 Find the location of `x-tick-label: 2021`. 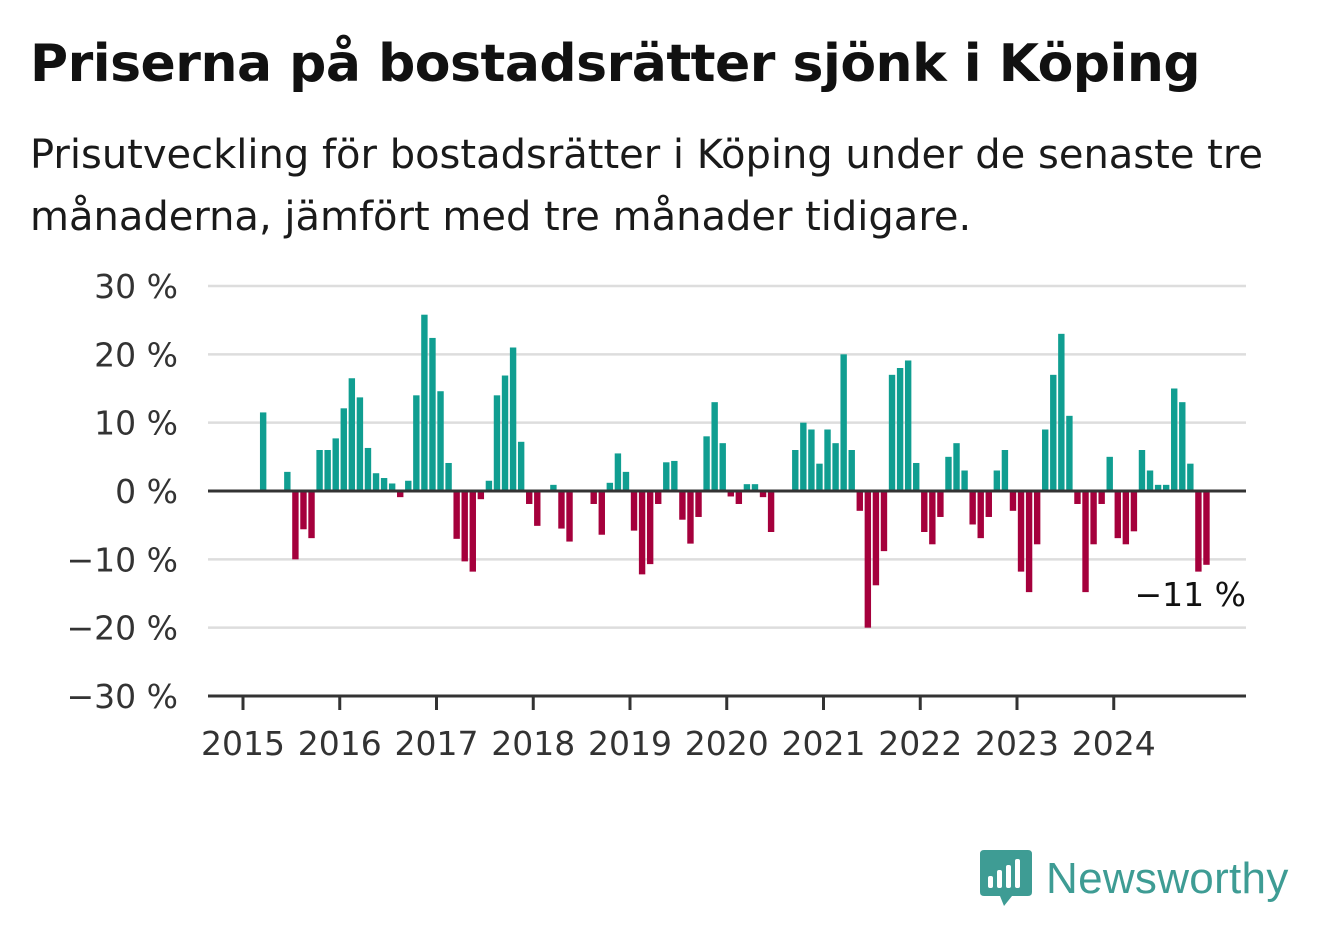

x-tick-label: 2021 is located at coordinates (824, 743).